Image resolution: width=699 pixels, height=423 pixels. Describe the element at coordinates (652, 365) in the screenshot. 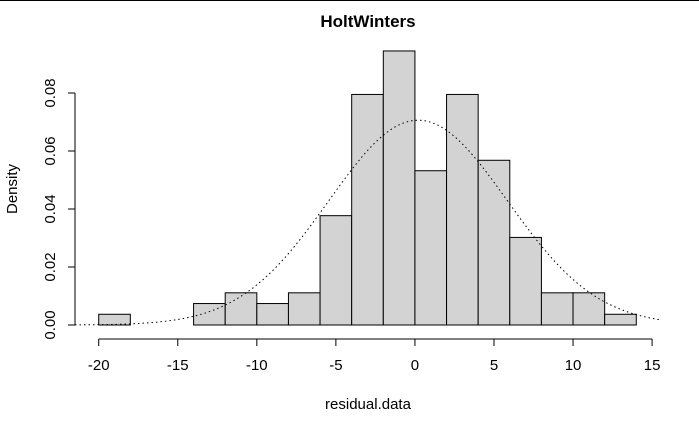

I see `x-tick-label: 15` at that location.